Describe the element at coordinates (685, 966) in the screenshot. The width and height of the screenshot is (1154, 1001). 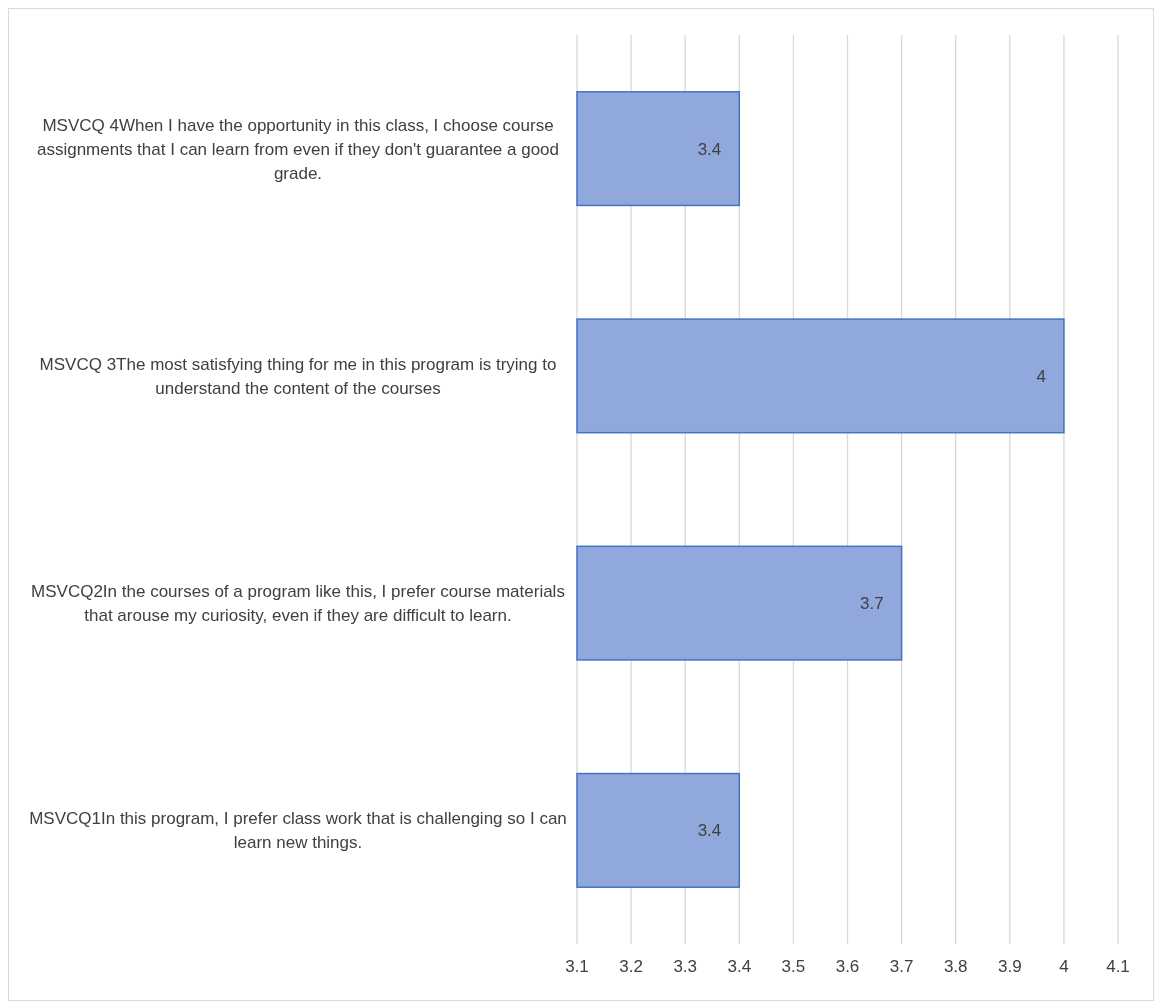
I see `x-tick-label: 3.3` at that location.